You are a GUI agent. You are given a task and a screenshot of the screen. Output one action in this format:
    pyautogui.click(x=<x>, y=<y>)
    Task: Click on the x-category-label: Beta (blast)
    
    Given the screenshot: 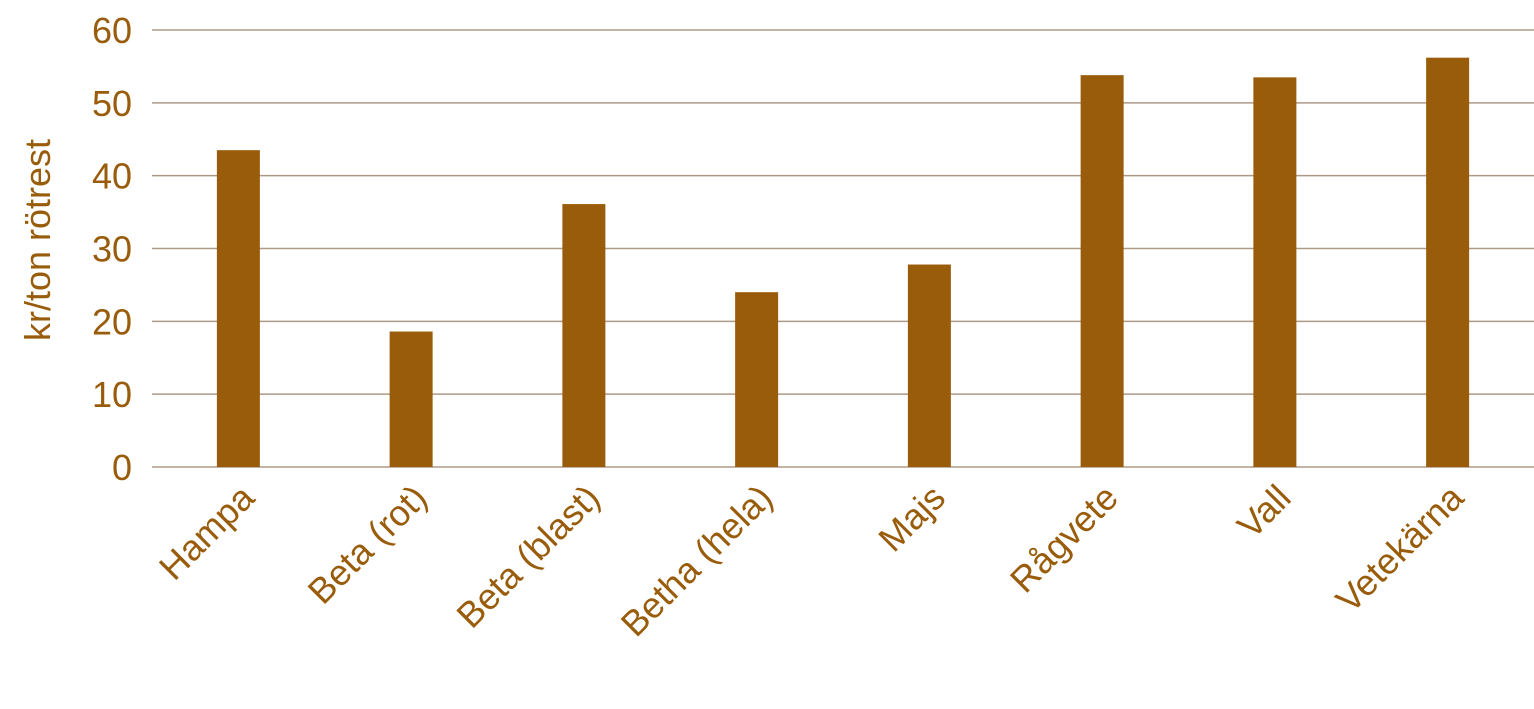 What is the action you would take?
    pyautogui.click(x=527, y=556)
    